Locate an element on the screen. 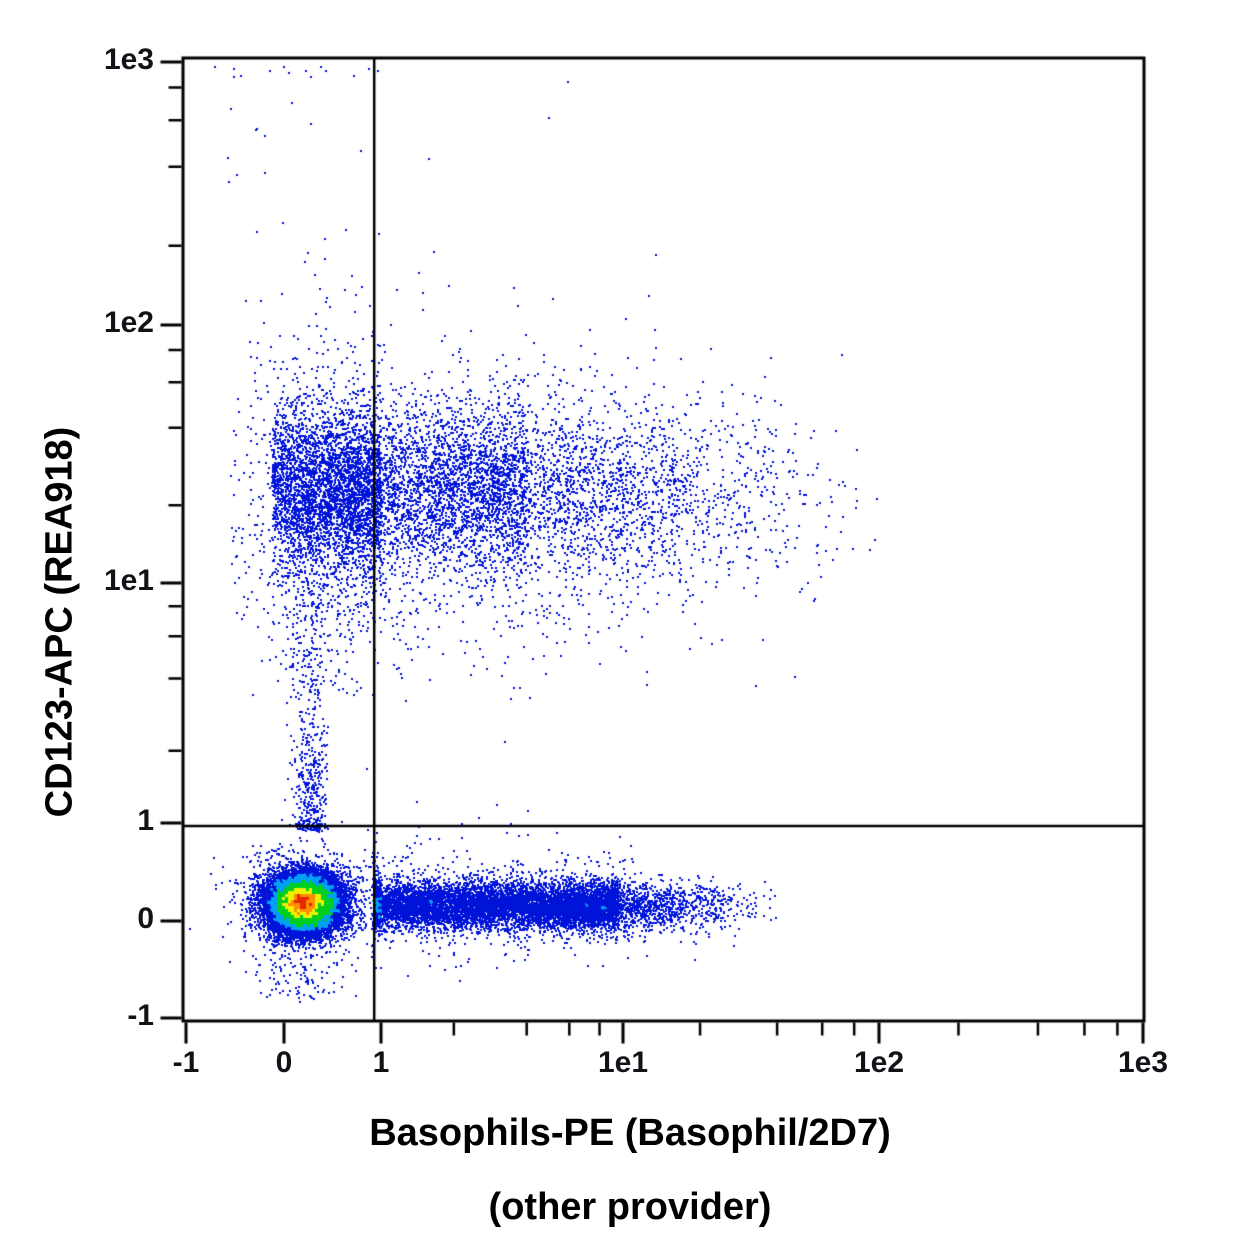 This screenshot has height=1250, width=1250. x-tick-label-0: 0 is located at coordinates (284, 1062).